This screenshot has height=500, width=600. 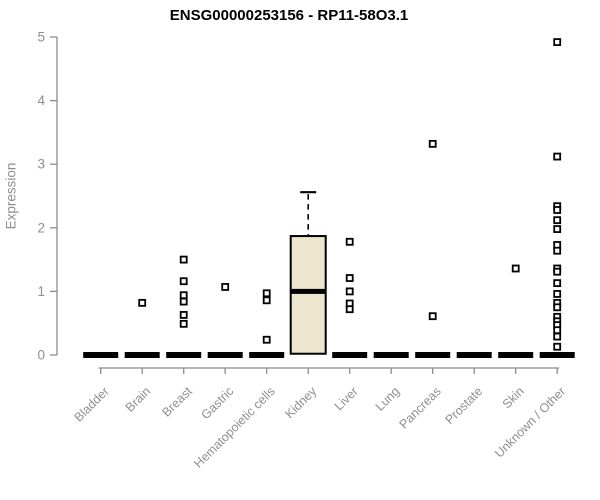 What do you see at coordinates (41, 100) in the screenshot?
I see `y-tick-label: 4` at bounding box center [41, 100].